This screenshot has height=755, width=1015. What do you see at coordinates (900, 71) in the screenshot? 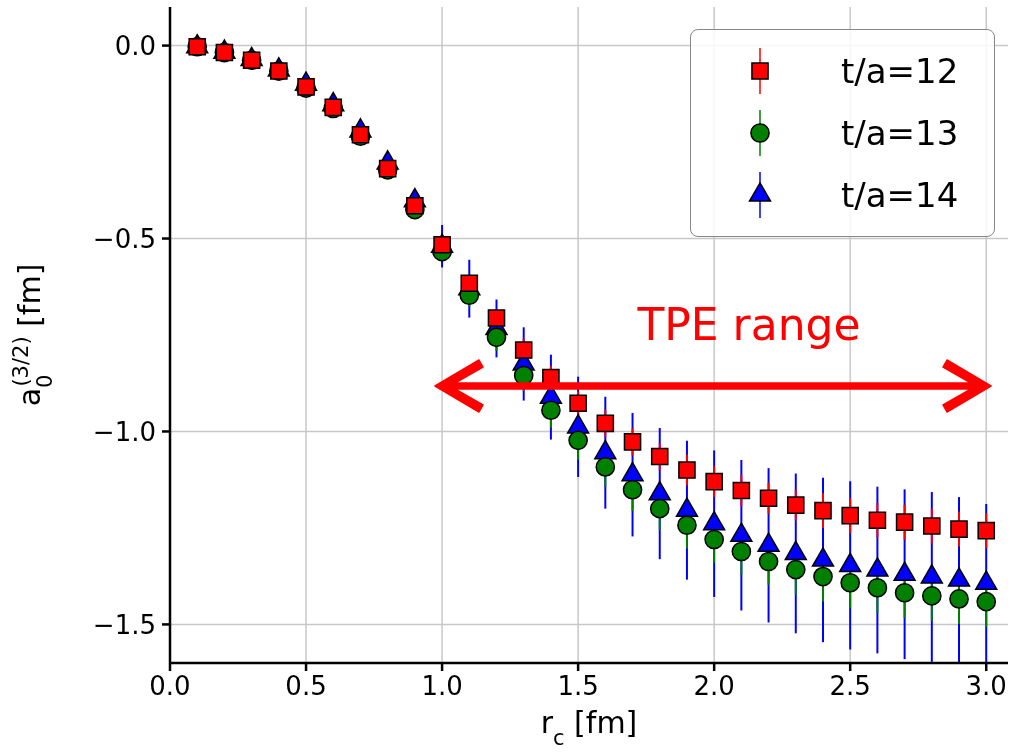
I see `legend-label: t/a=12` at bounding box center [900, 71].